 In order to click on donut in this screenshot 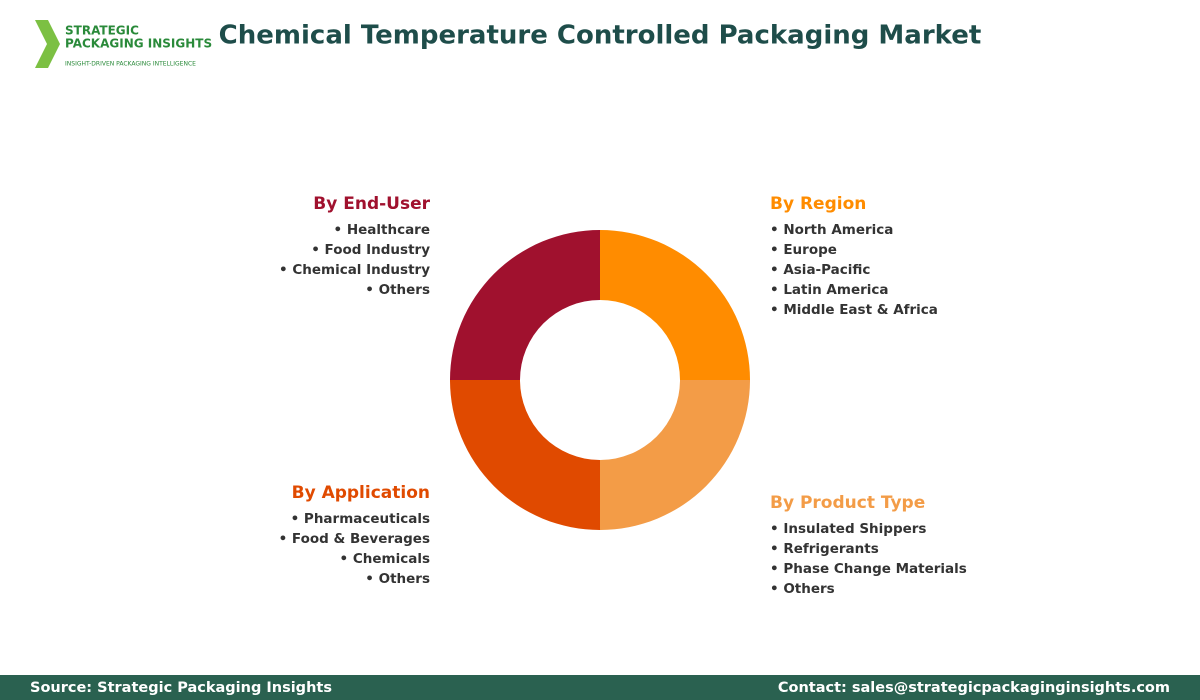, I will do `click(600, 380)`.